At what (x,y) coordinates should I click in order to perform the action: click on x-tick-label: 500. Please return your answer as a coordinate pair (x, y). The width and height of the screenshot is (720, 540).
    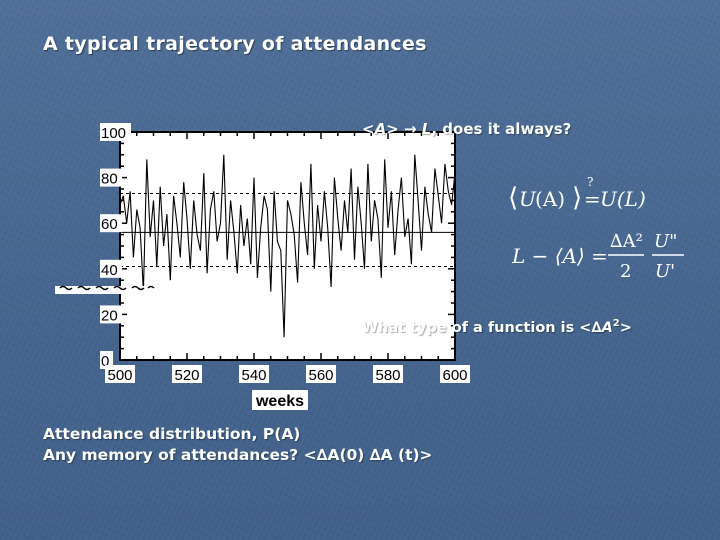
    Looking at the image, I should click on (119, 375).